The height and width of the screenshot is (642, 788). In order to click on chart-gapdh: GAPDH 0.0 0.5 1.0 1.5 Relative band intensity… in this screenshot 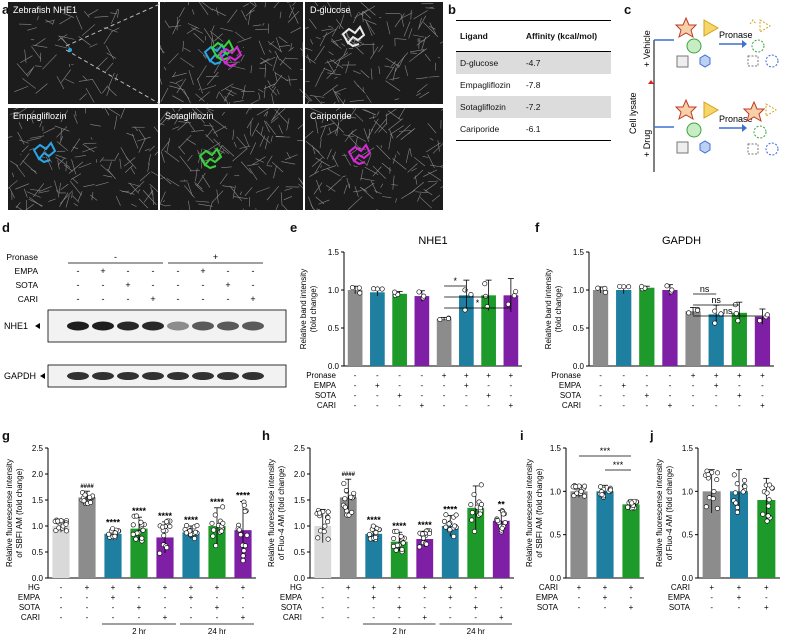, I will do `click(659, 322)`.